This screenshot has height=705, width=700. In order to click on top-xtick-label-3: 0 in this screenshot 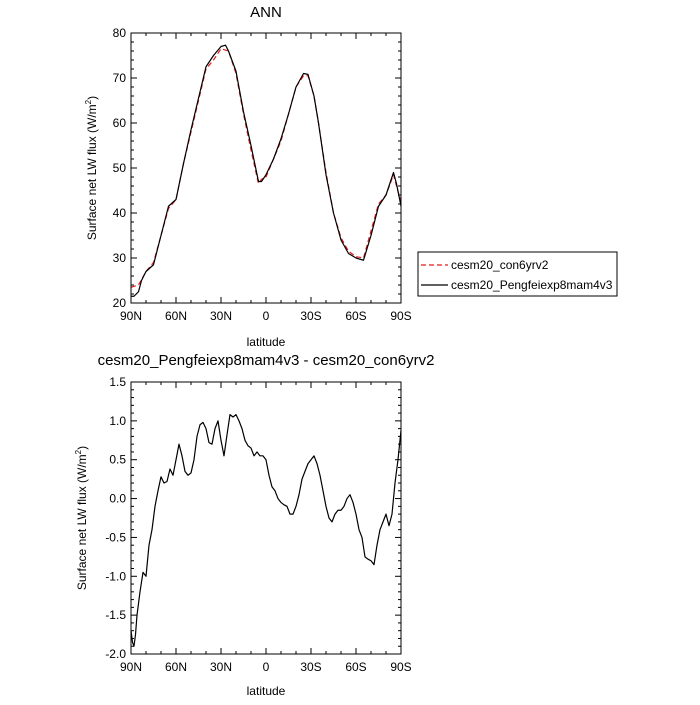, I will do `click(266, 316)`.